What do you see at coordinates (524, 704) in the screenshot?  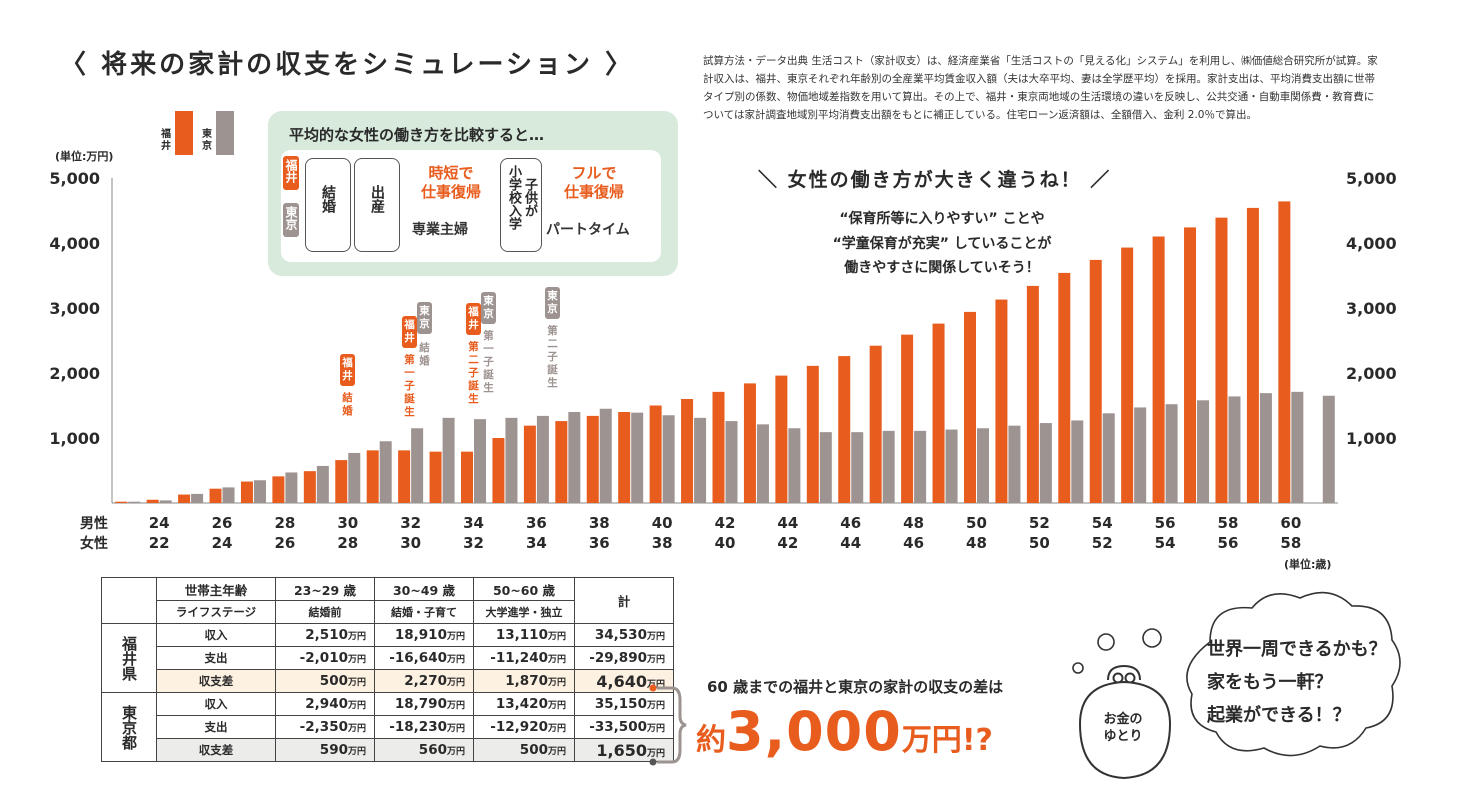 I see `cell: 13,420万円` at bounding box center [524, 704].